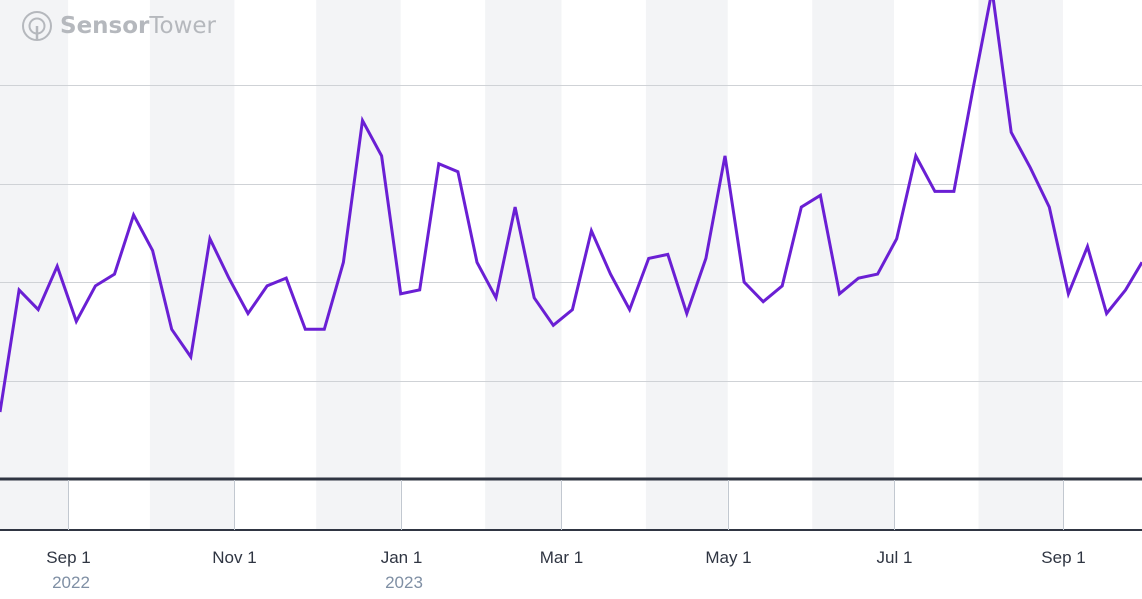  What do you see at coordinates (37, 26) in the screenshot?
I see `sensor-tower-logo-icon` at bounding box center [37, 26].